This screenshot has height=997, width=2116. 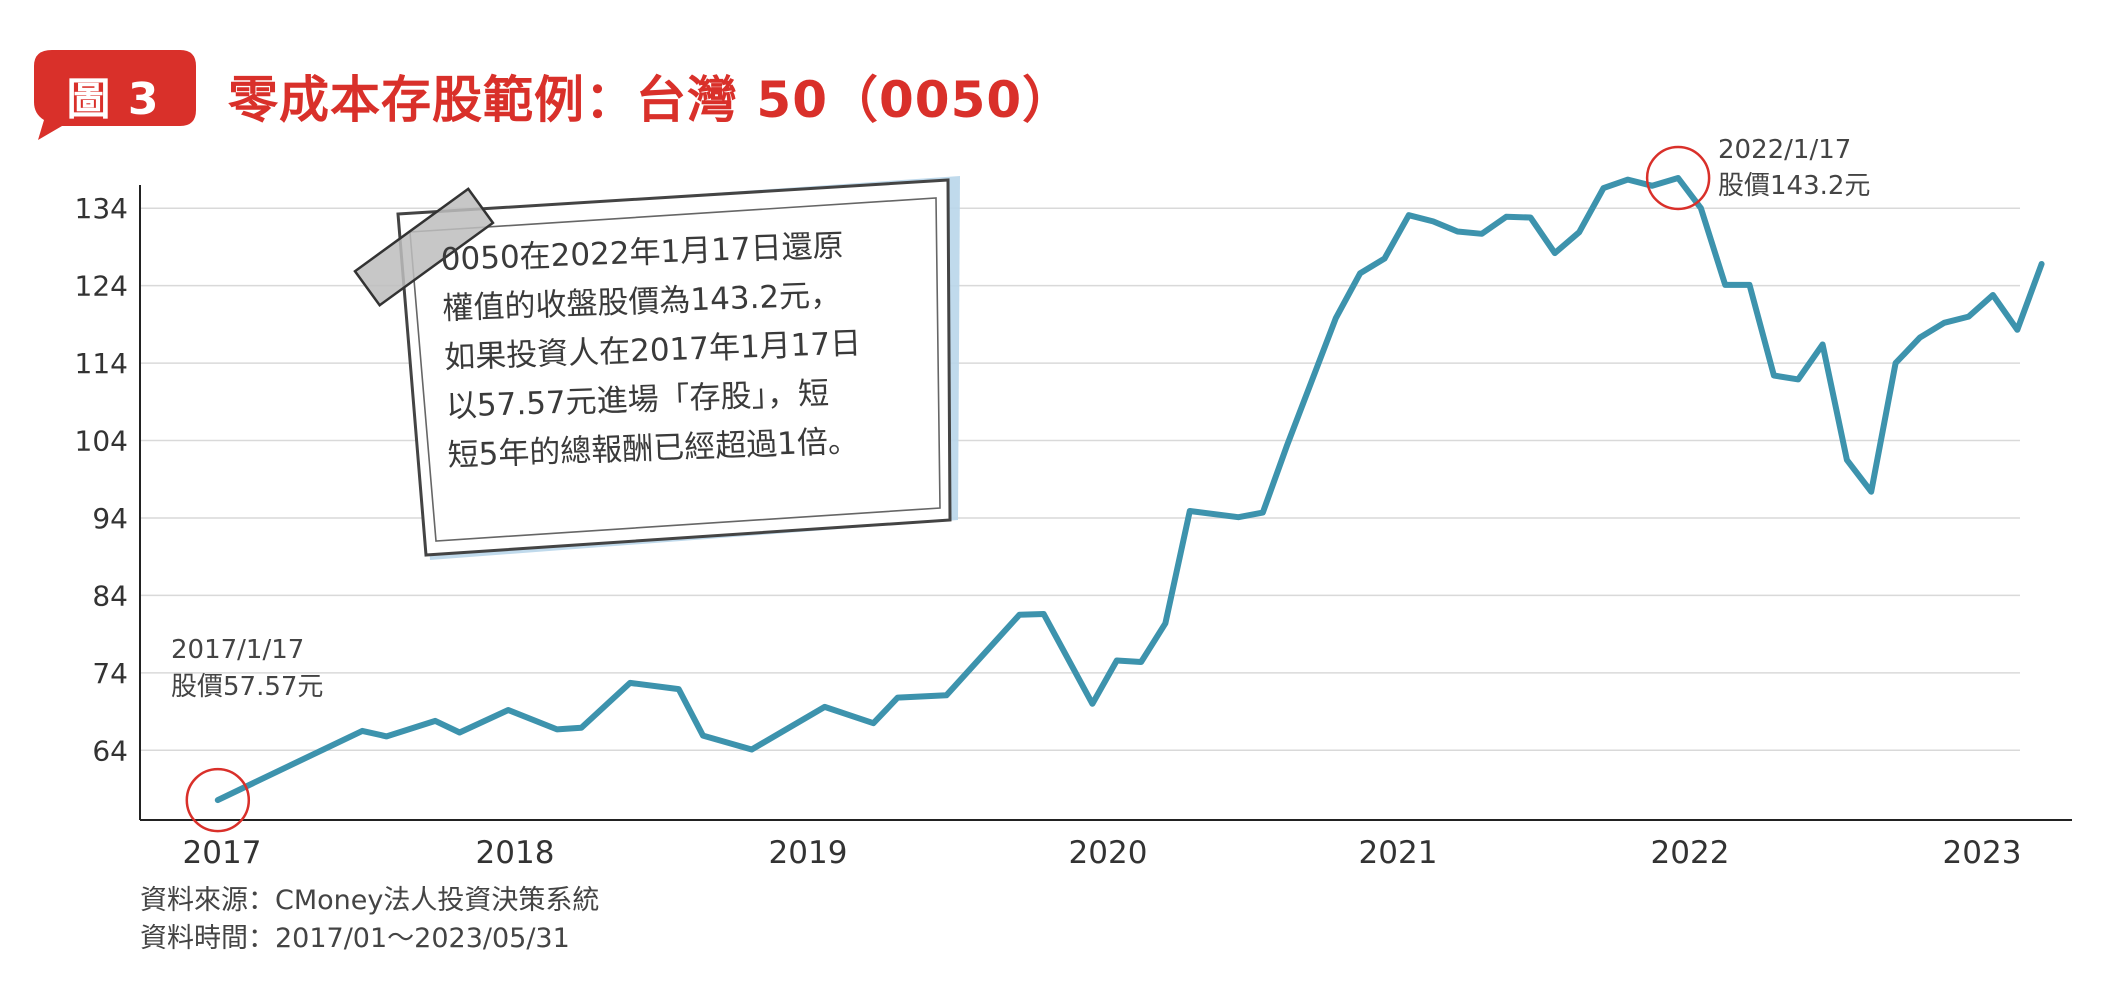 I want to click on annotation-start-date: 2017/1/17, so click(x=237, y=650).